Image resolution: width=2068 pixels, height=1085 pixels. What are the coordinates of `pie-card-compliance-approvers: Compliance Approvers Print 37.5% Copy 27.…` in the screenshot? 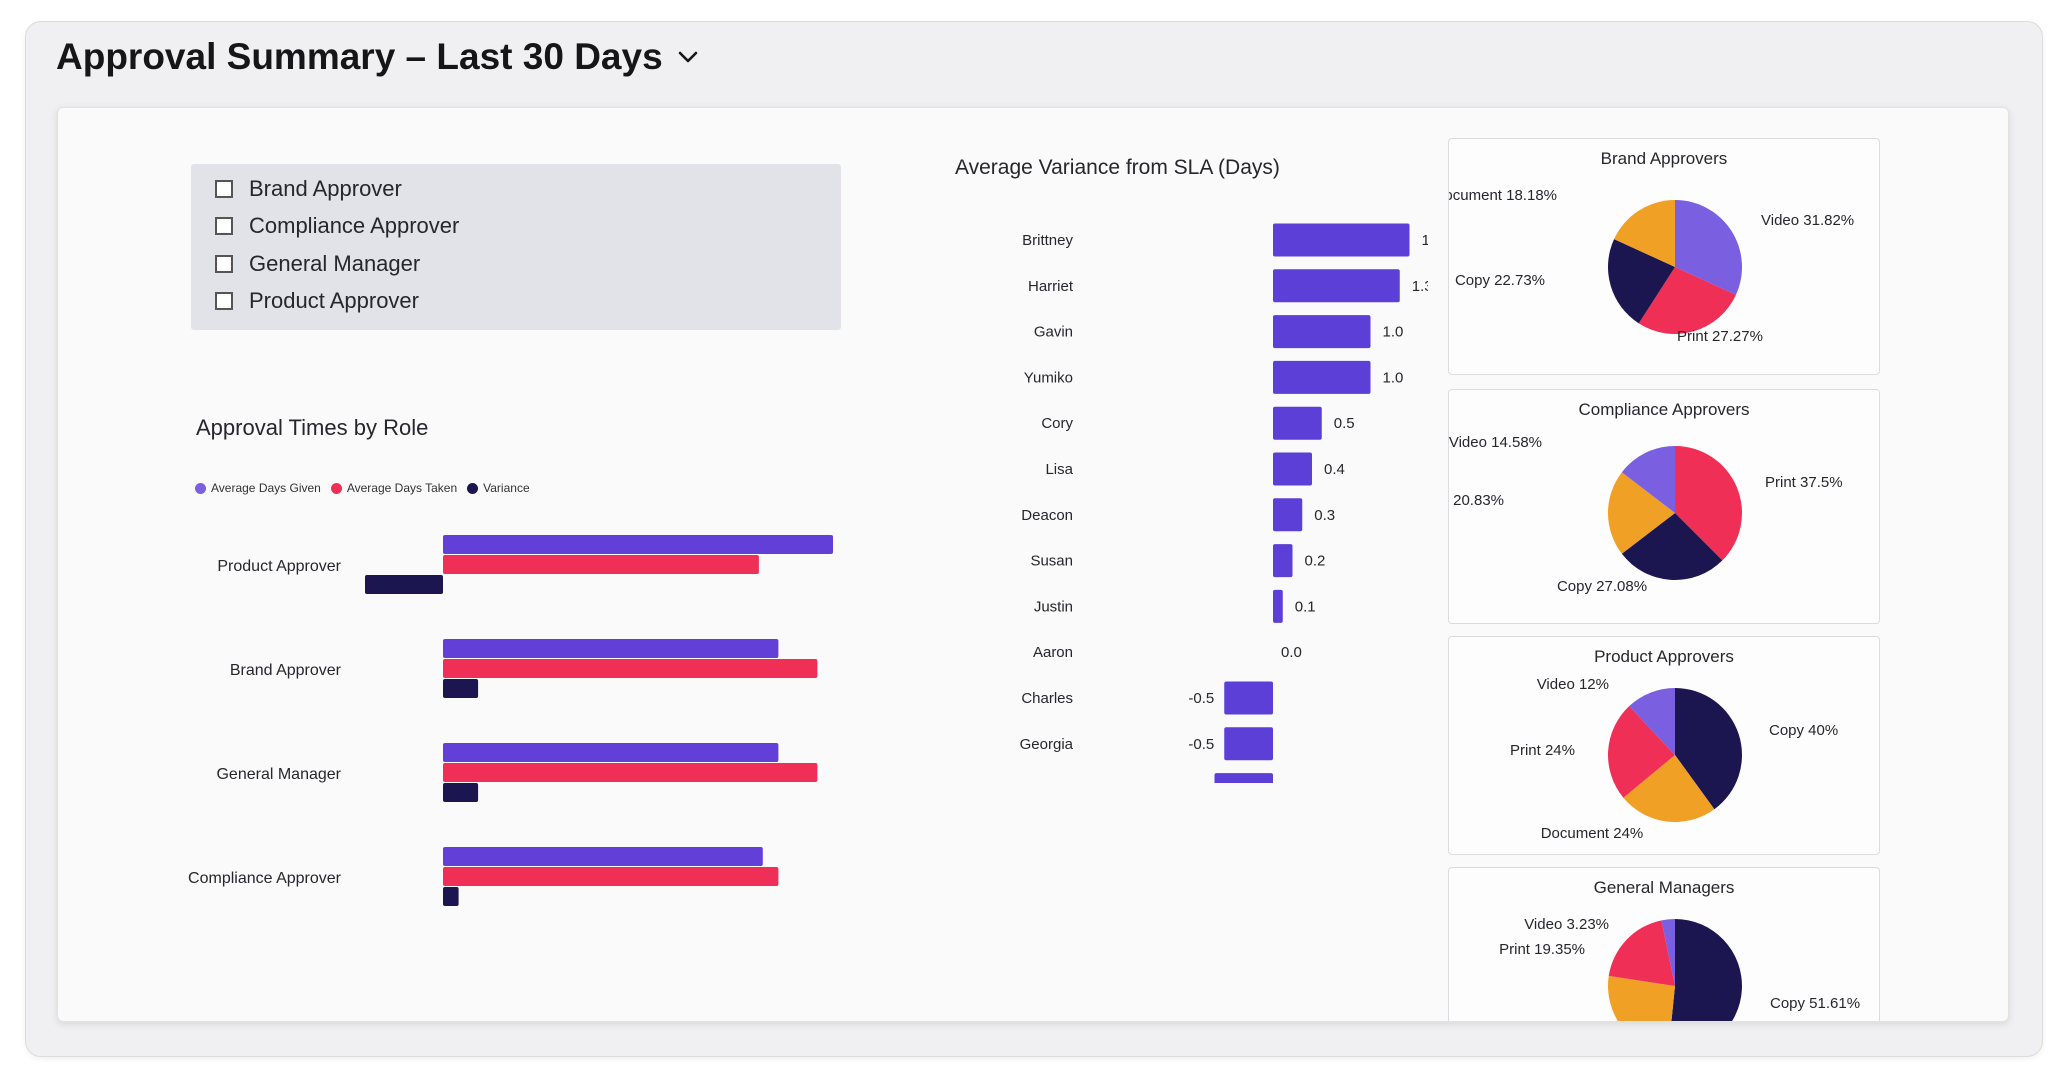 It's located at (1664, 506).